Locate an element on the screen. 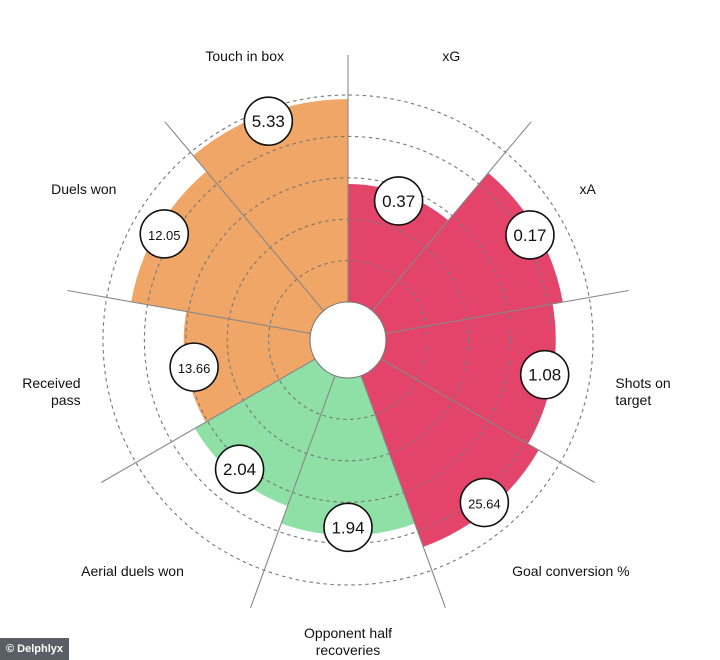 The height and width of the screenshot is (660, 720). value-badge-xg: 0.37 is located at coordinates (398, 201).